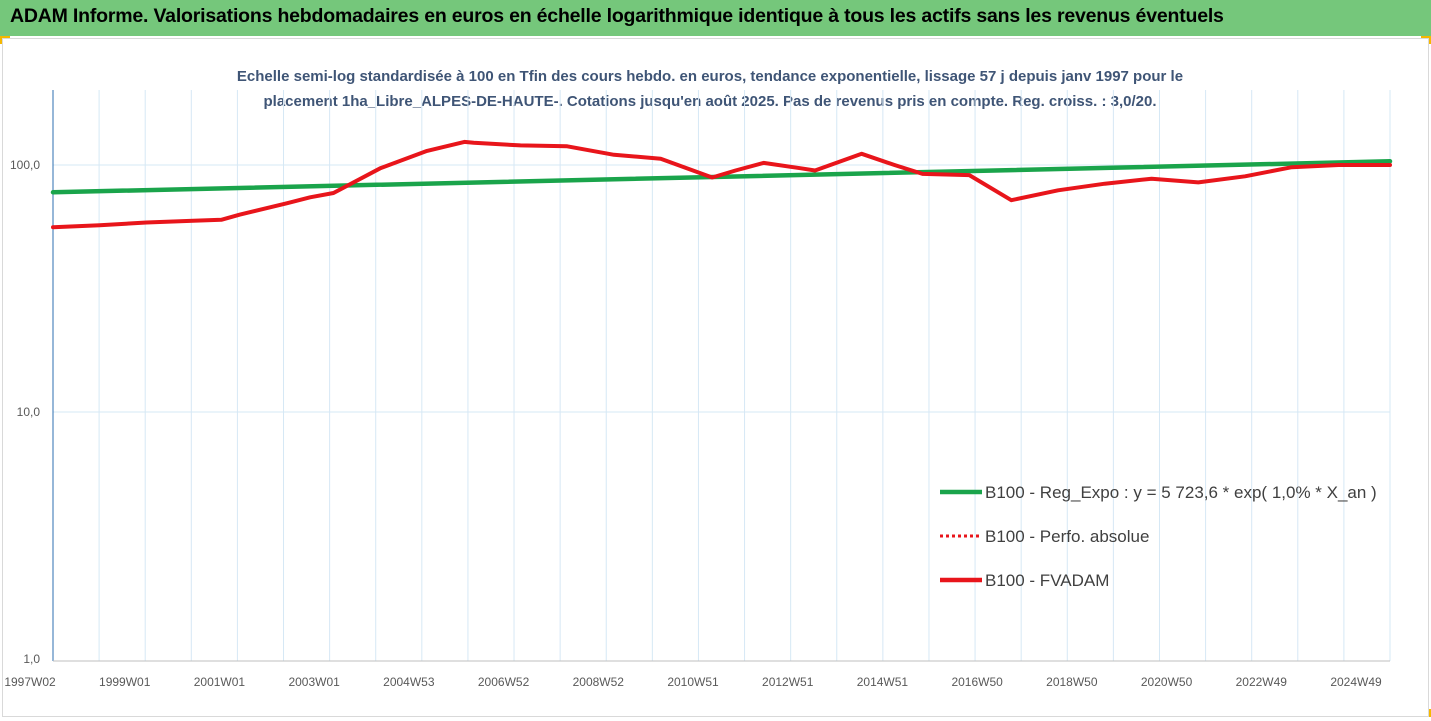  What do you see at coordinates (504, 682) in the screenshot?
I see `x-tick-label: 2006W52` at bounding box center [504, 682].